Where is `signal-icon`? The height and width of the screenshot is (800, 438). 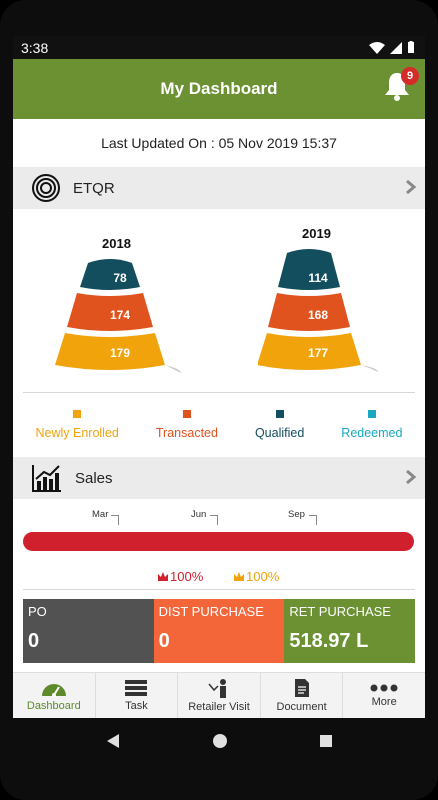
signal-icon is located at coordinates (396, 47).